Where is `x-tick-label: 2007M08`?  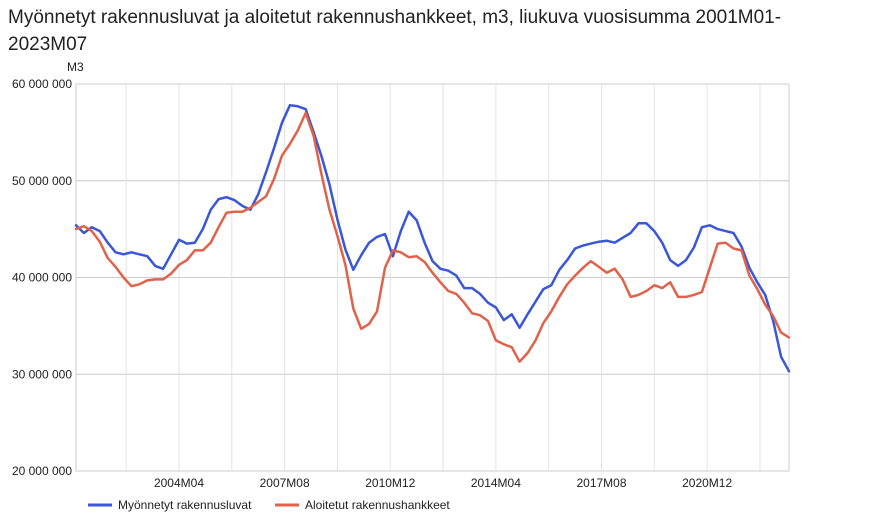
x-tick-label: 2007M08 is located at coordinates (285, 483).